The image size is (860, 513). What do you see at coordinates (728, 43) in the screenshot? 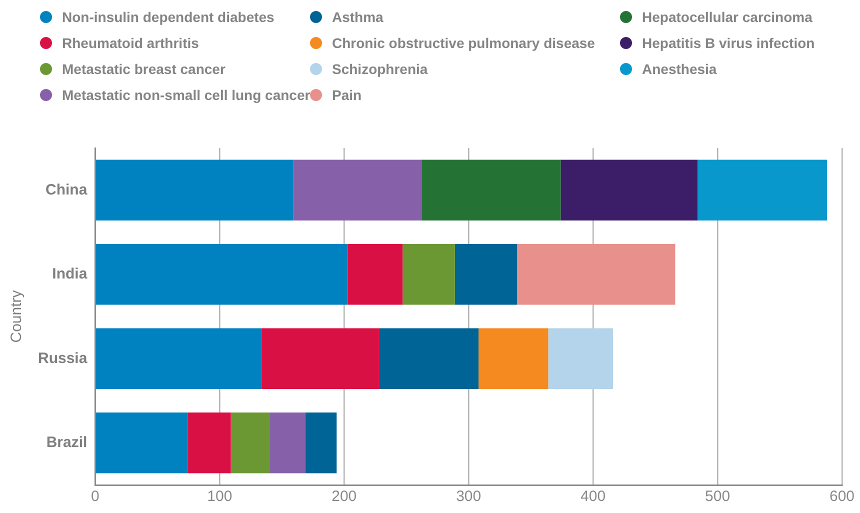
I see `legend-label: Hepatitis B virus infection` at bounding box center [728, 43].